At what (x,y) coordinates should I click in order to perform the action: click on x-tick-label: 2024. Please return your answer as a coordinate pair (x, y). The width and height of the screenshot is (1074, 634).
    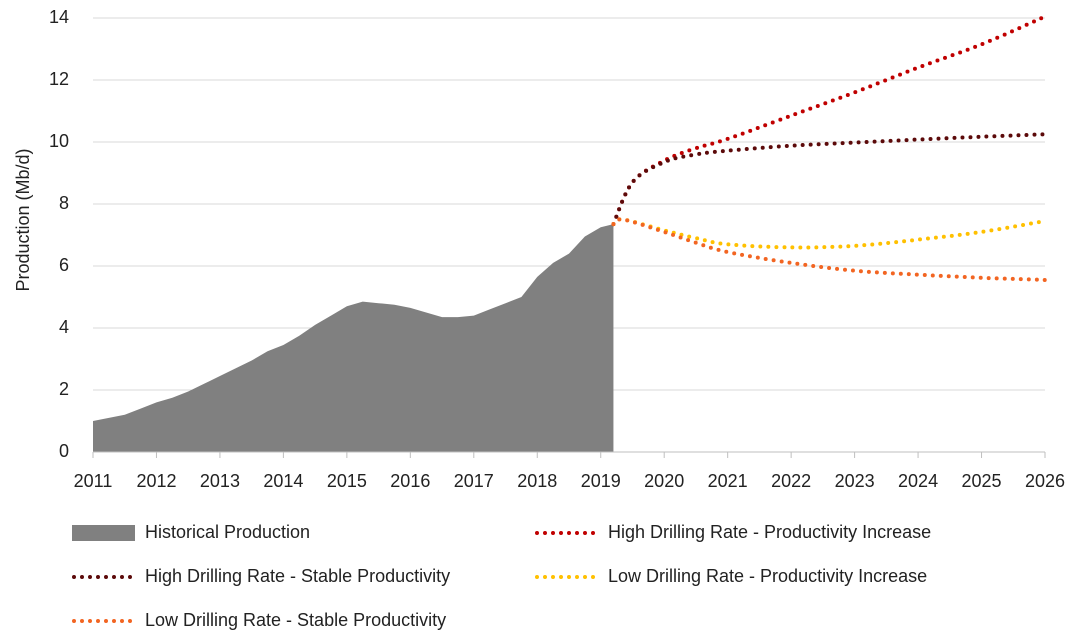
    Looking at the image, I should click on (918, 481).